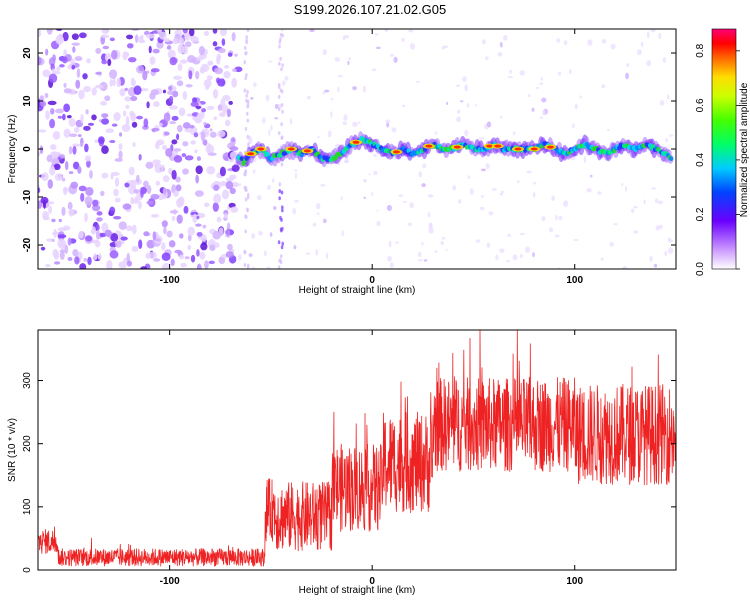  What do you see at coordinates (370, 9) in the screenshot?
I see `figure-title: S199.2026.107.21.02.G05` at bounding box center [370, 9].